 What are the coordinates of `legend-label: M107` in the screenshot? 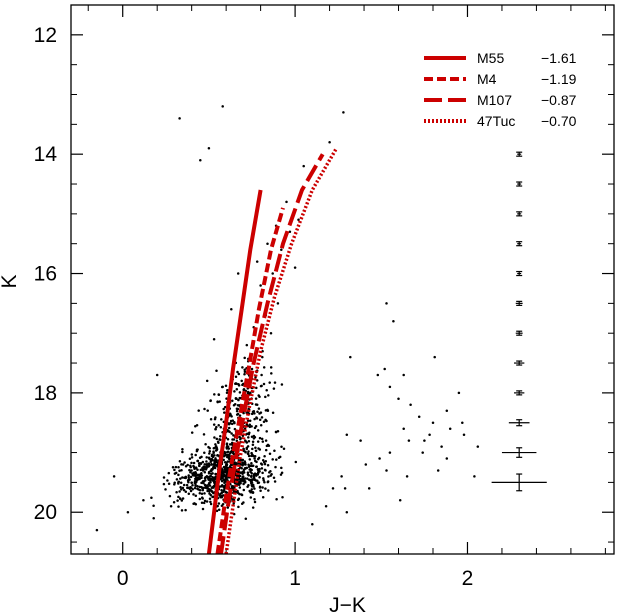 It's located at (494, 100).